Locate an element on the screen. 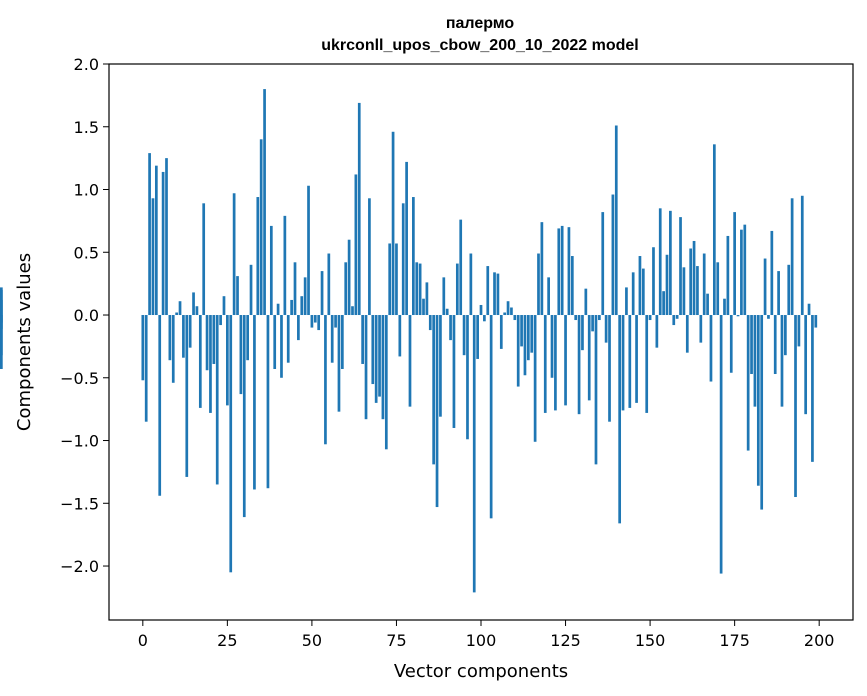 The image size is (867, 696). y-axis-ticks: −2.0 −1.5 −1.0 −0.5 0.0 0.5 1.0 1.5 2.0 is located at coordinates (84, 315).